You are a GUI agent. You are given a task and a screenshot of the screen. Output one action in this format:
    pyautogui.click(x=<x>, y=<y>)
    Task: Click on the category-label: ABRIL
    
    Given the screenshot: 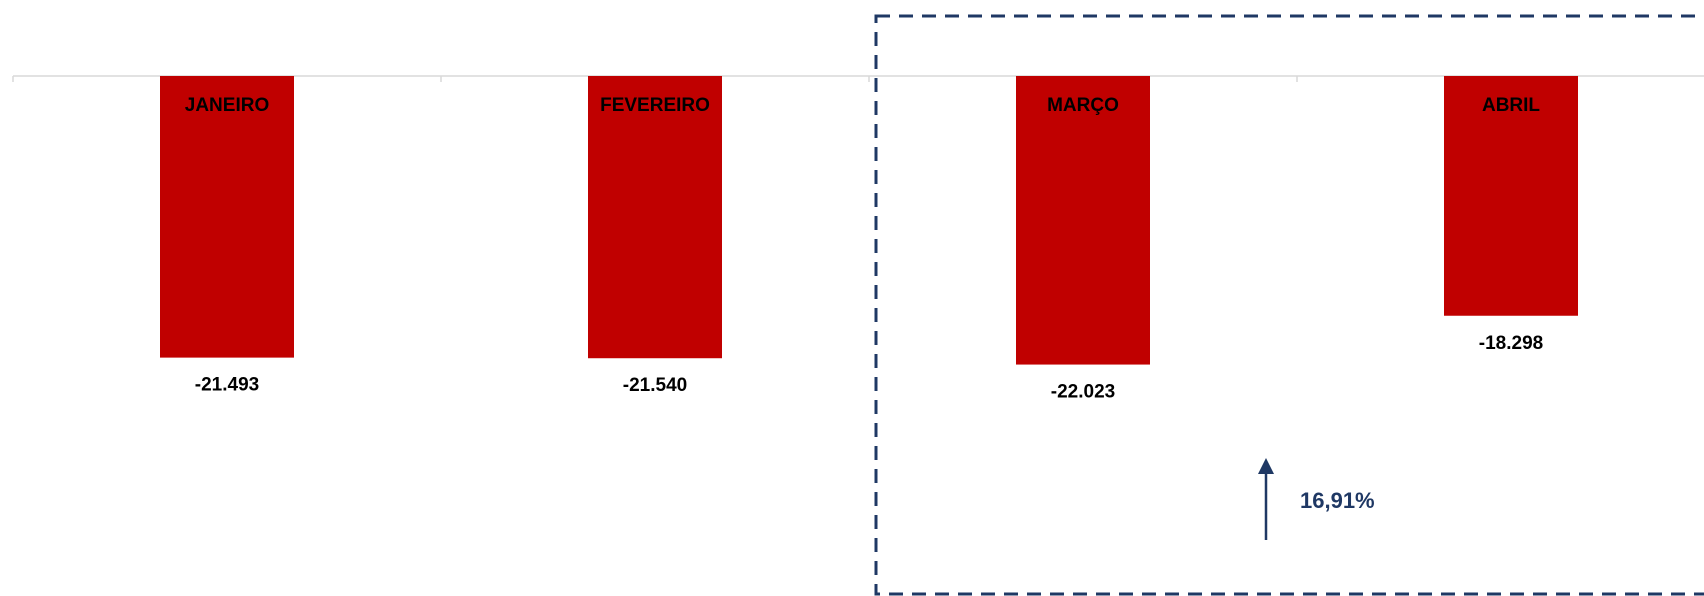 What is the action you would take?
    pyautogui.click(x=1511, y=105)
    